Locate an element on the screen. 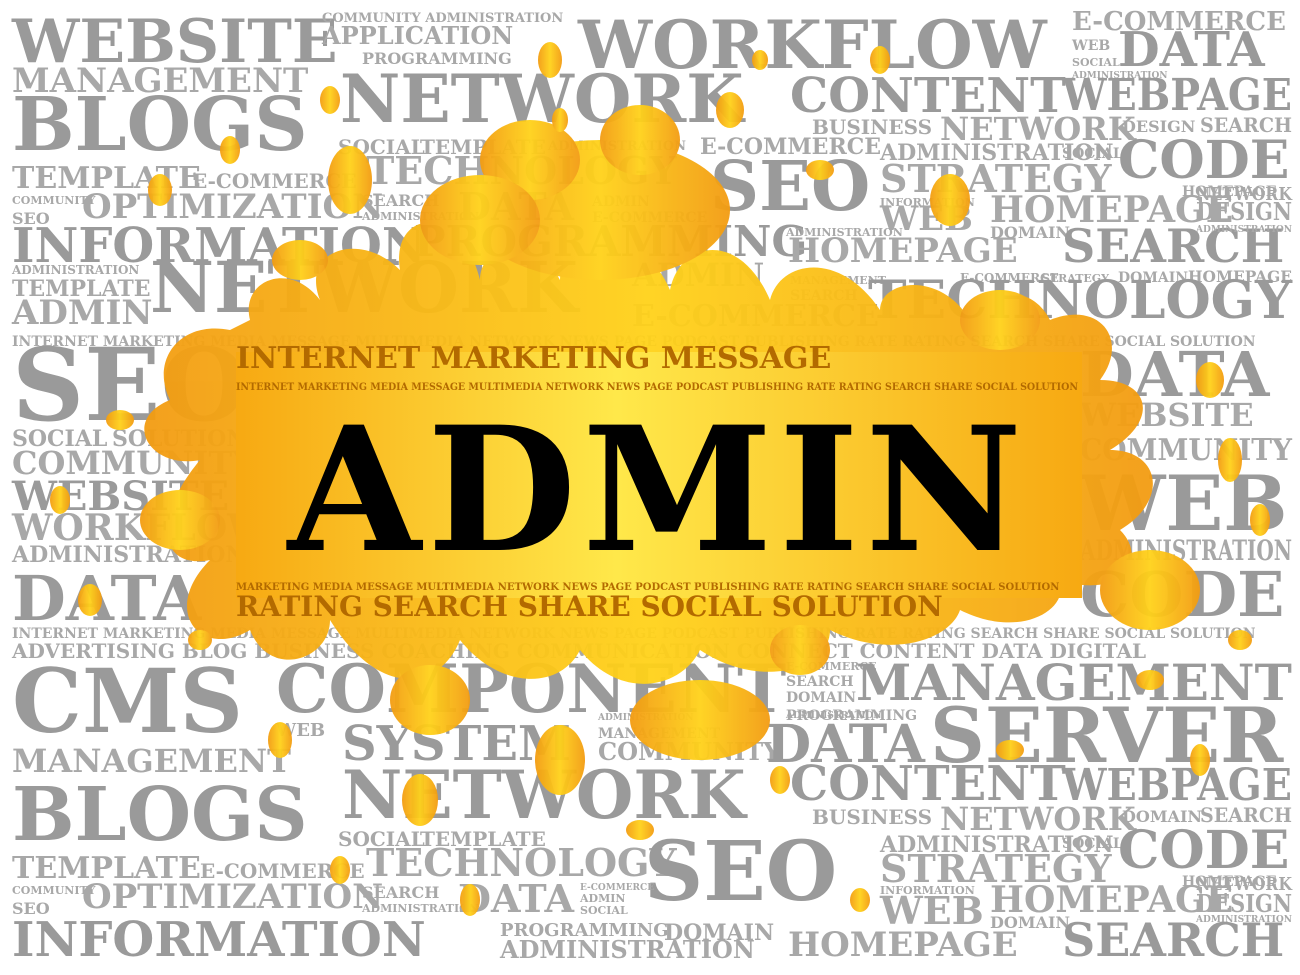  cloud-word: TECHNOLOGY is located at coordinates (521, 862).